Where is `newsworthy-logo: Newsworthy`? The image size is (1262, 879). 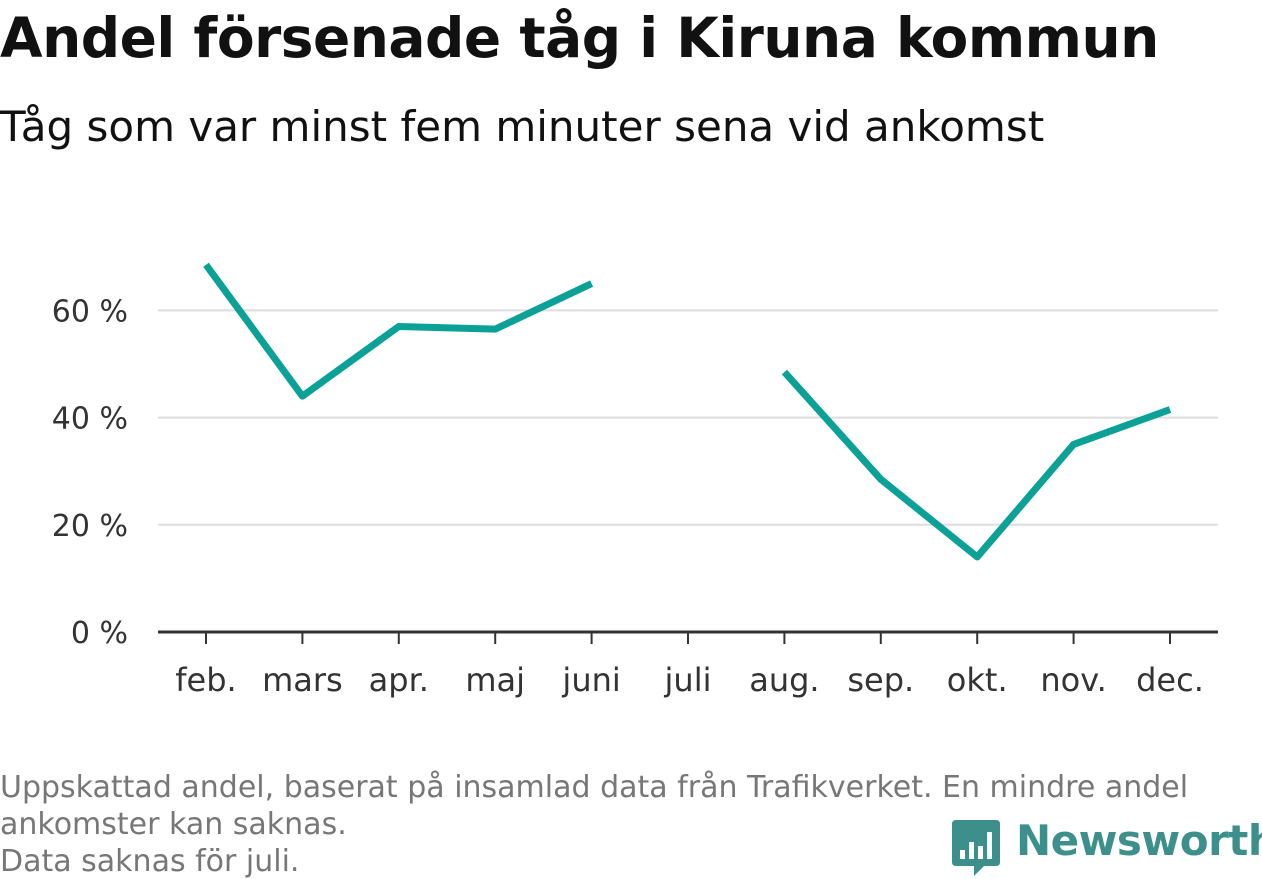 newsworthy-logo: Newsworthy is located at coordinates (1106, 848).